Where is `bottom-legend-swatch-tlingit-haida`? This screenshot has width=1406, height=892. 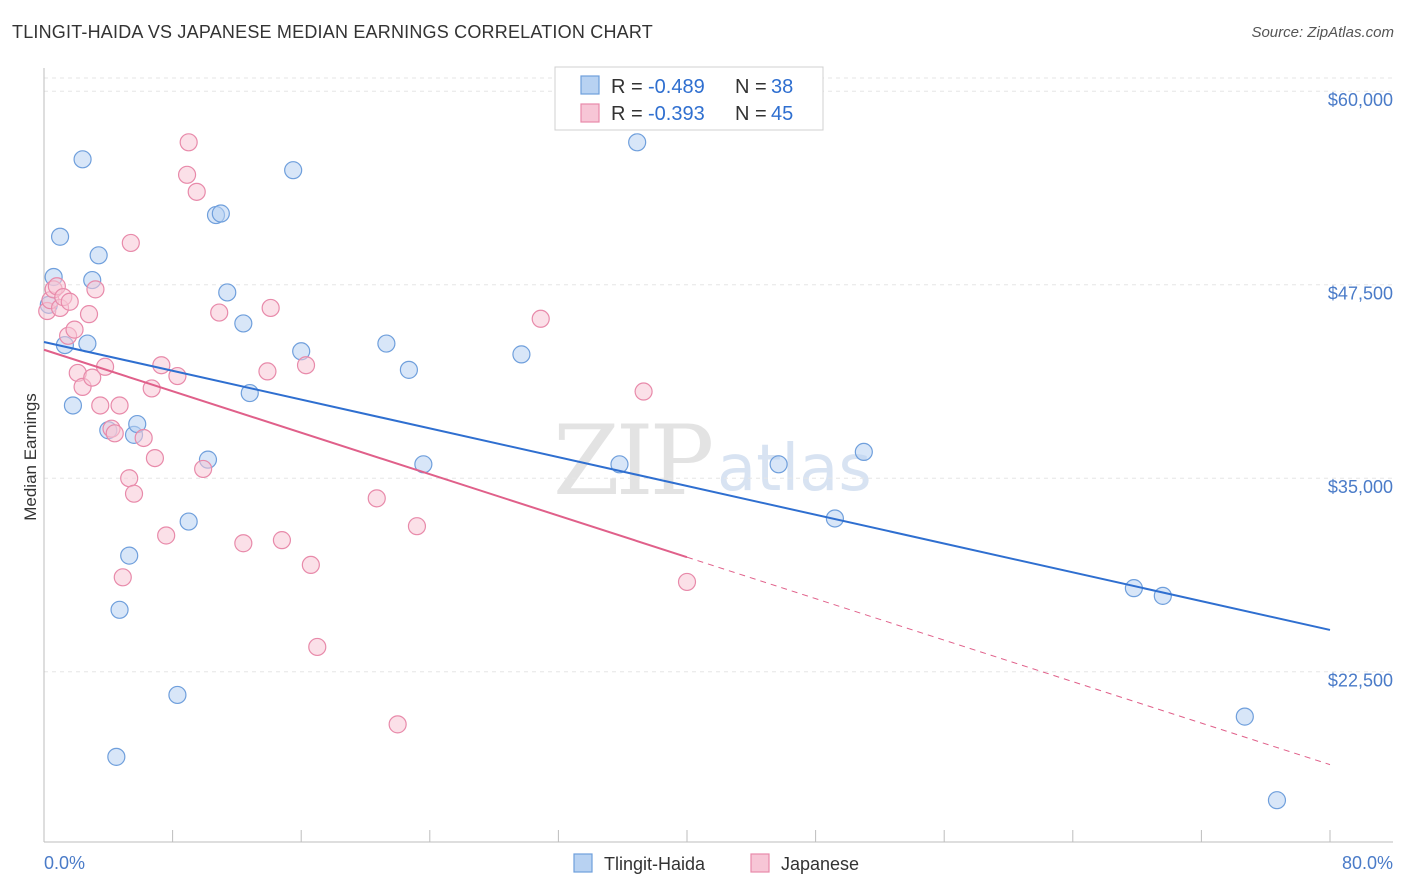 bottom-legend-swatch-tlingit-haida is located at coordinates (583, 863).